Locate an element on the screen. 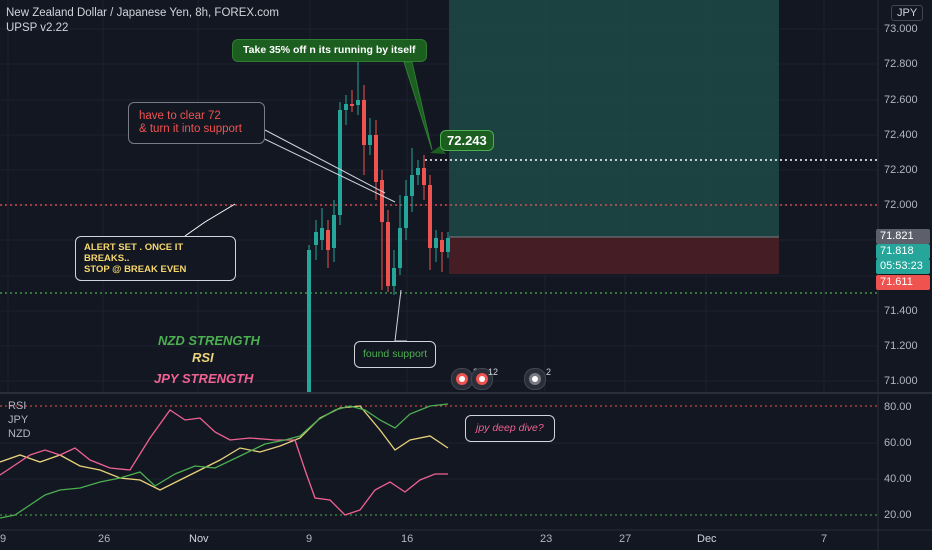  jpy-line is located at coordinates (224, 462).